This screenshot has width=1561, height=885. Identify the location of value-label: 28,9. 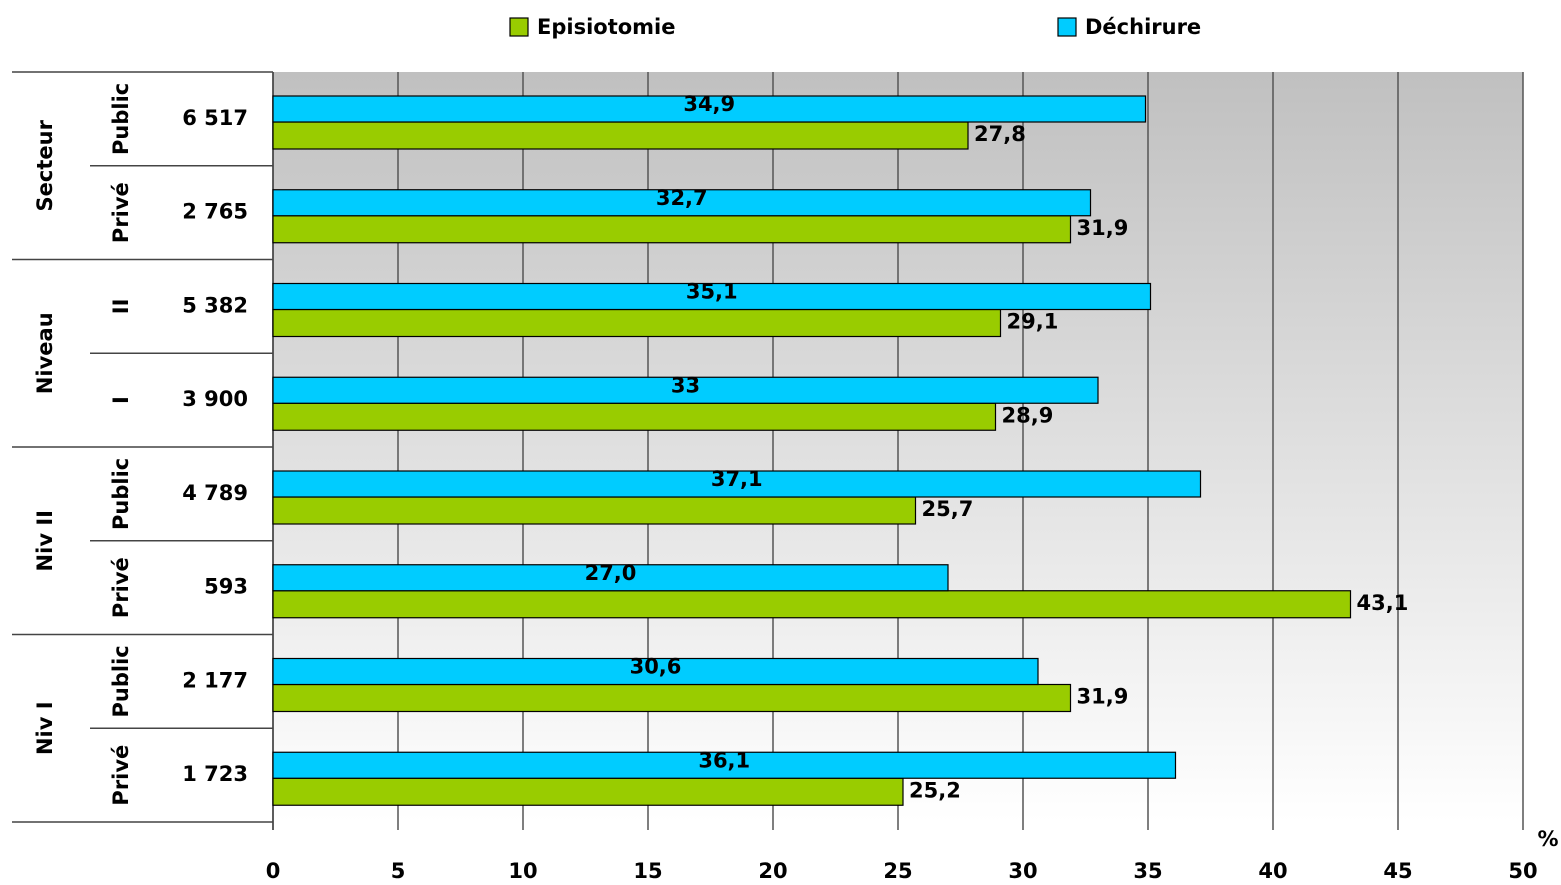
(1028, 415).